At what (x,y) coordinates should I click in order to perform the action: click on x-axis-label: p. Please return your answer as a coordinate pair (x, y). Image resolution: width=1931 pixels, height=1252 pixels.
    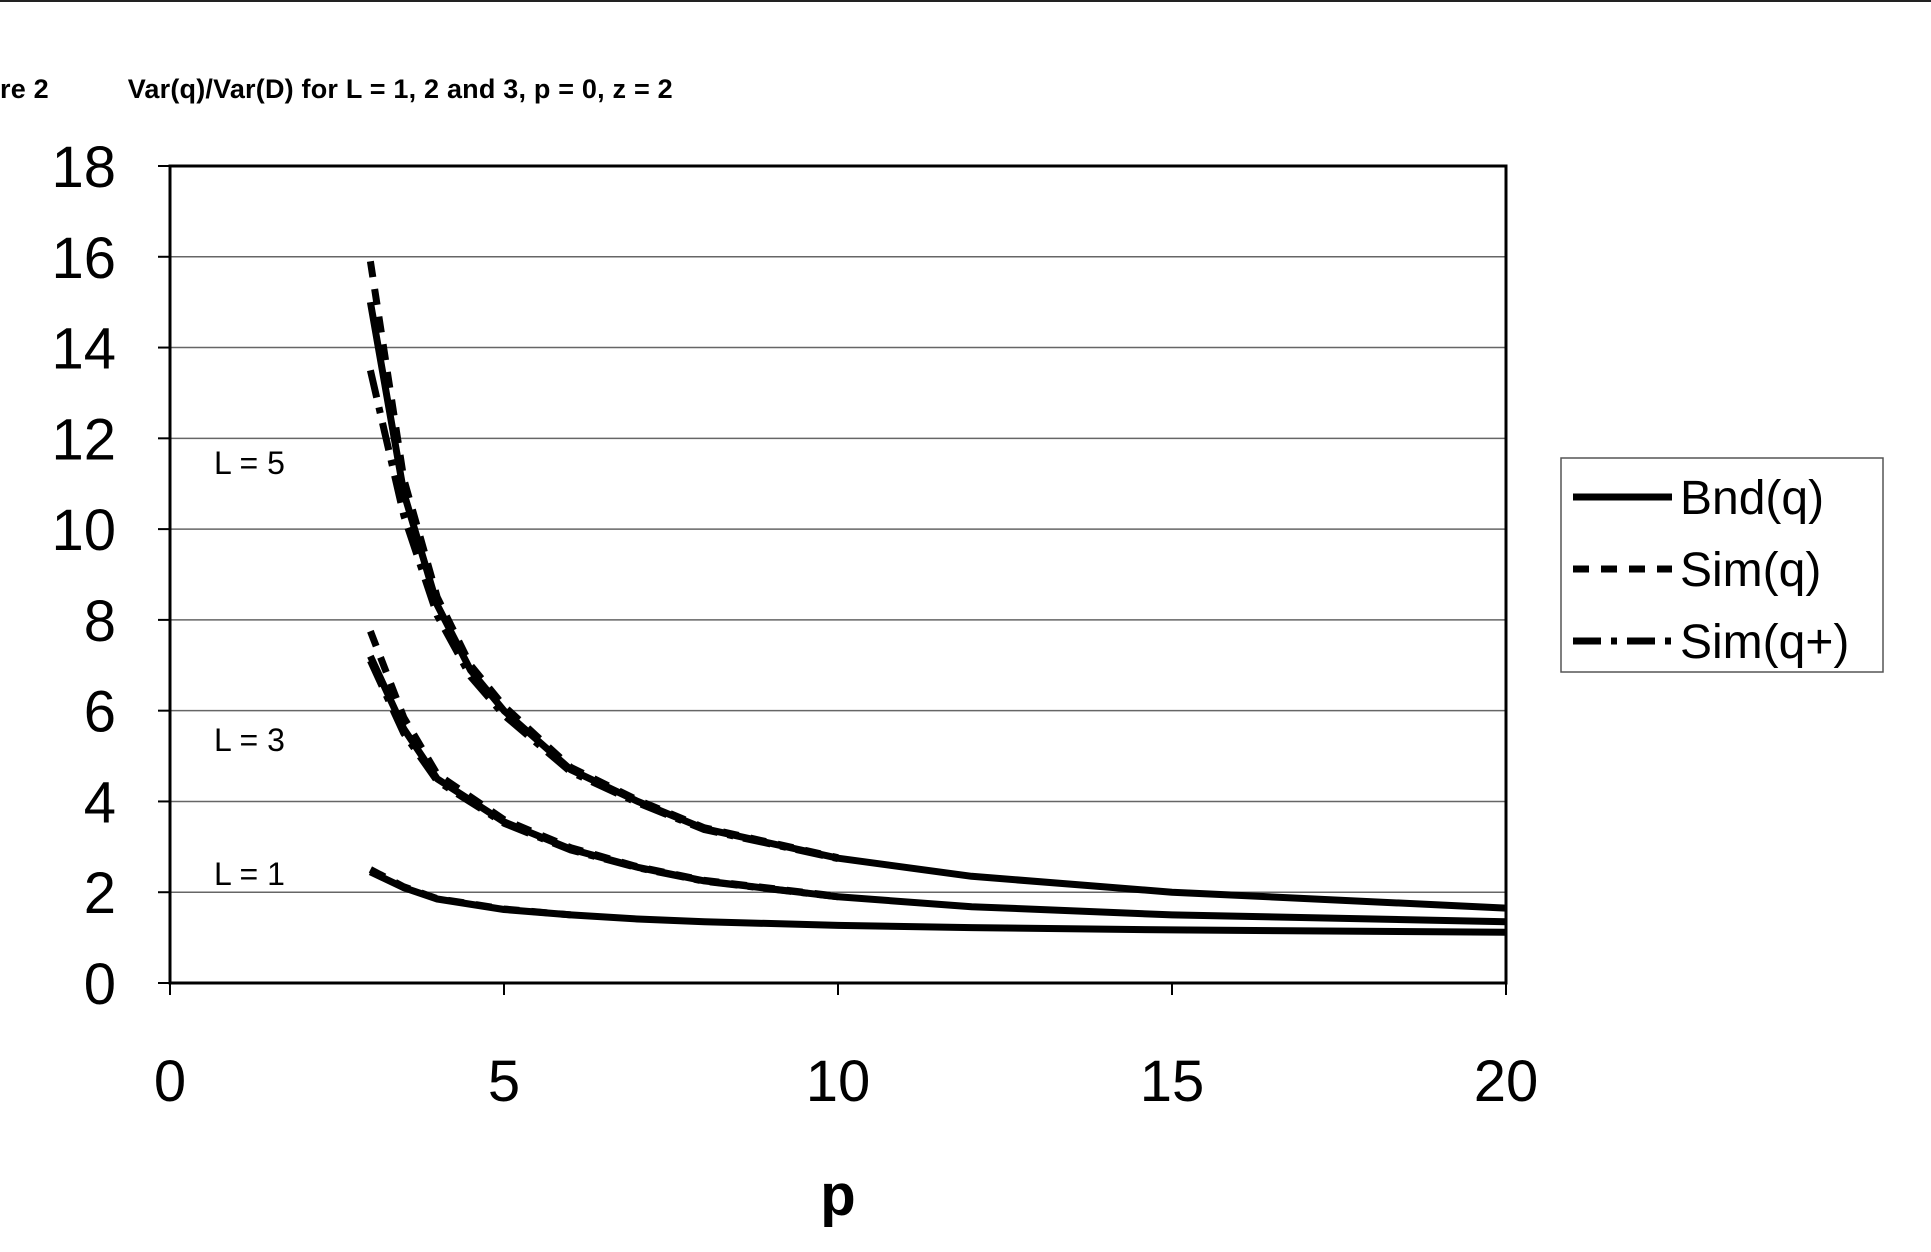
    Looking at the image, I should click on (837, 1195).